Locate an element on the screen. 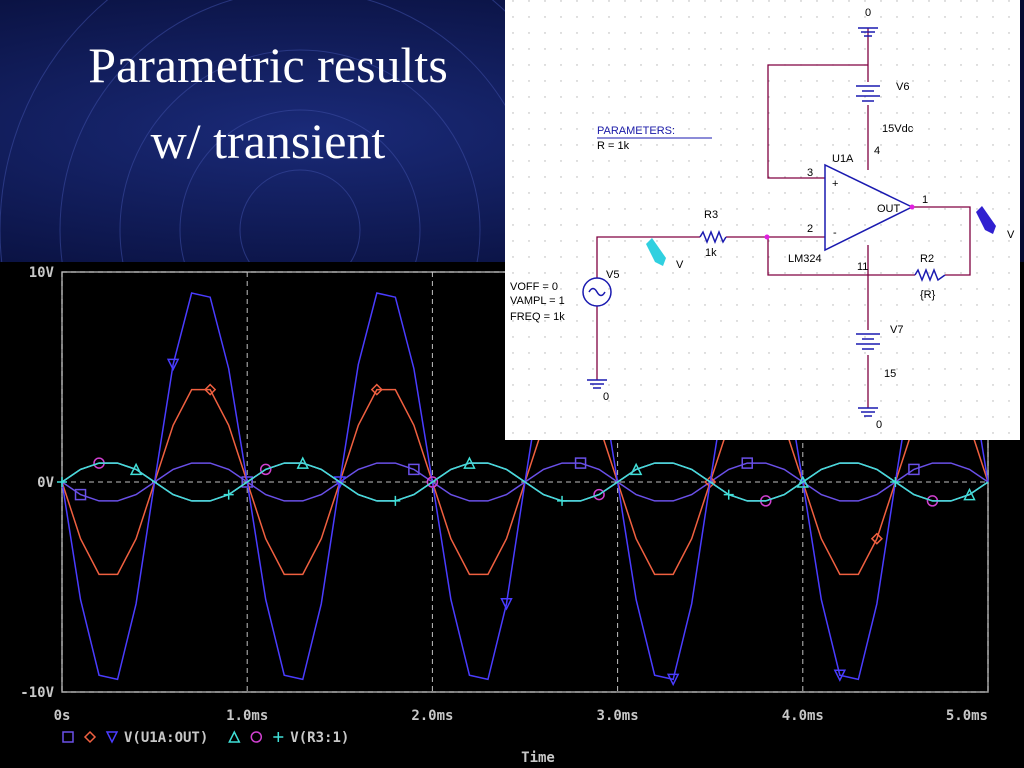 The image size is (1024, 768). part-value: LM324 is located at coordinates (805, 259).